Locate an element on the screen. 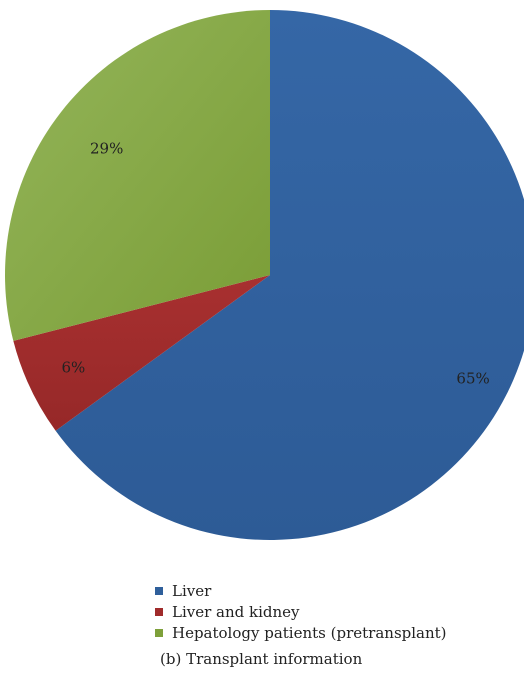 The width and height of the screenshot is (524, 694). legend-label-liver: Liver is located at coordinates (192, 590).